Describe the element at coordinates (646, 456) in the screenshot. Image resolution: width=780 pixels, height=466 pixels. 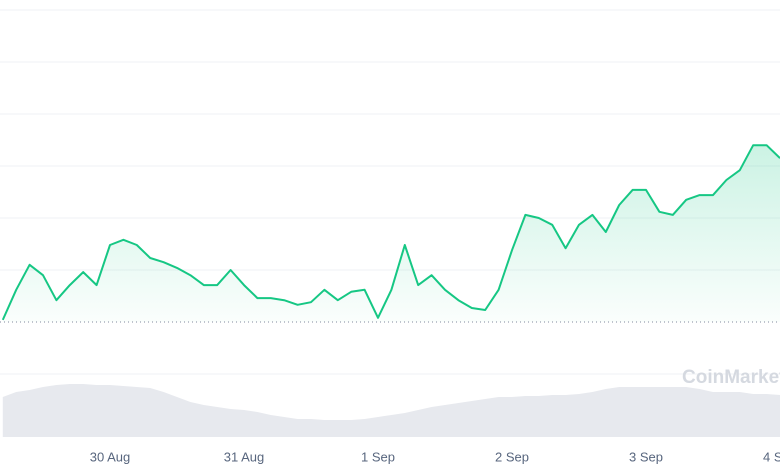
I see `x-tick-label: 3 Sep` at that location.